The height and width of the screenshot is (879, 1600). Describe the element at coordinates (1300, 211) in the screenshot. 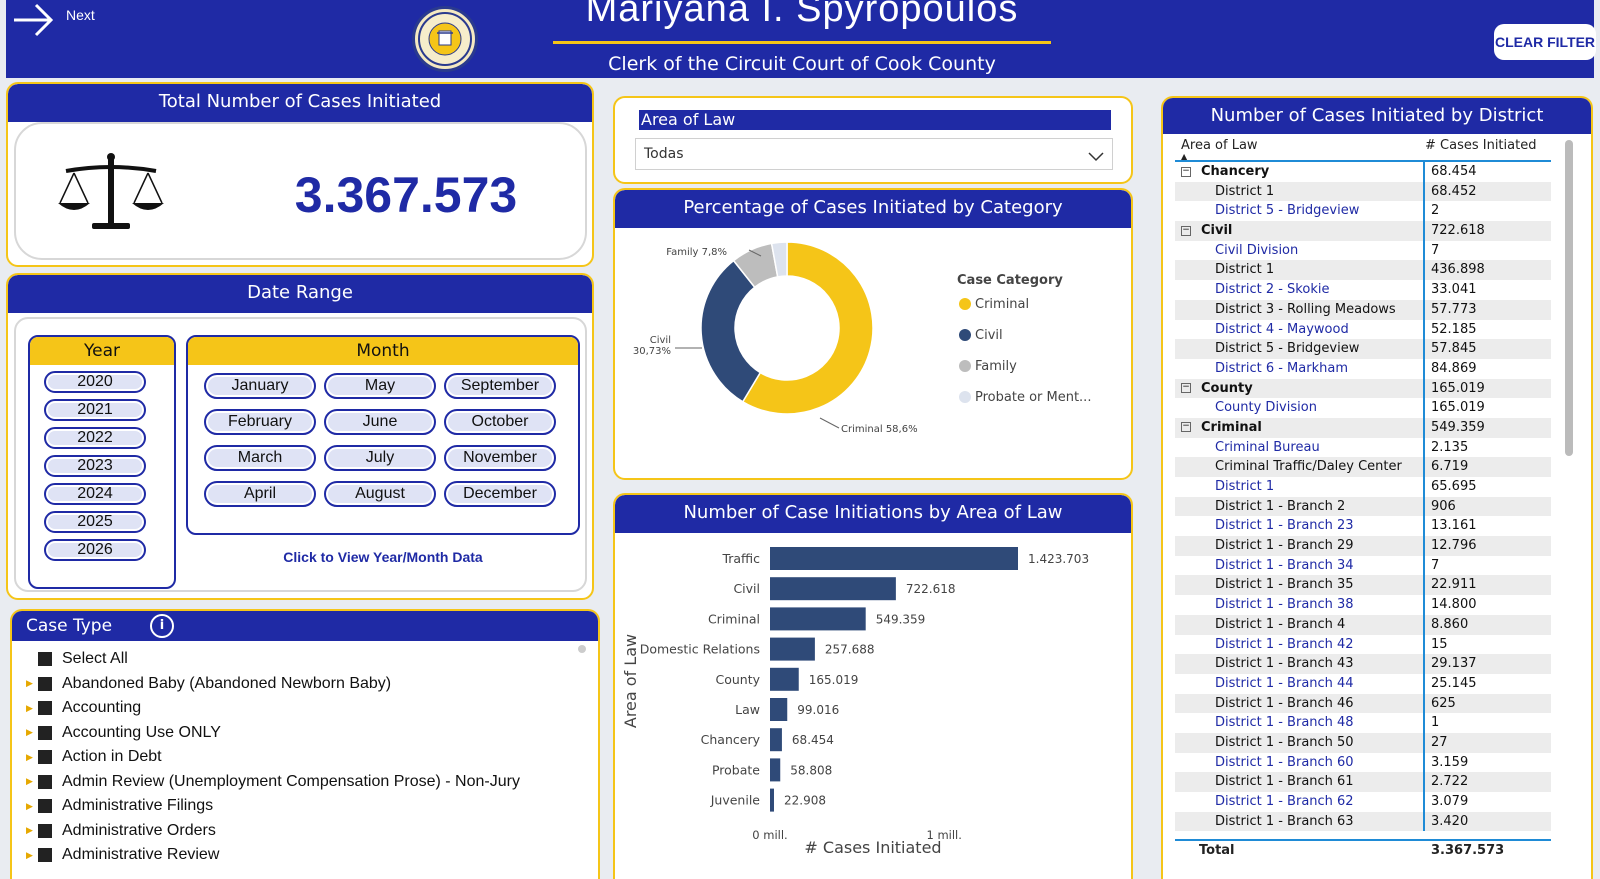

I see `row-label: District 5 - Bridgeview` at that location.